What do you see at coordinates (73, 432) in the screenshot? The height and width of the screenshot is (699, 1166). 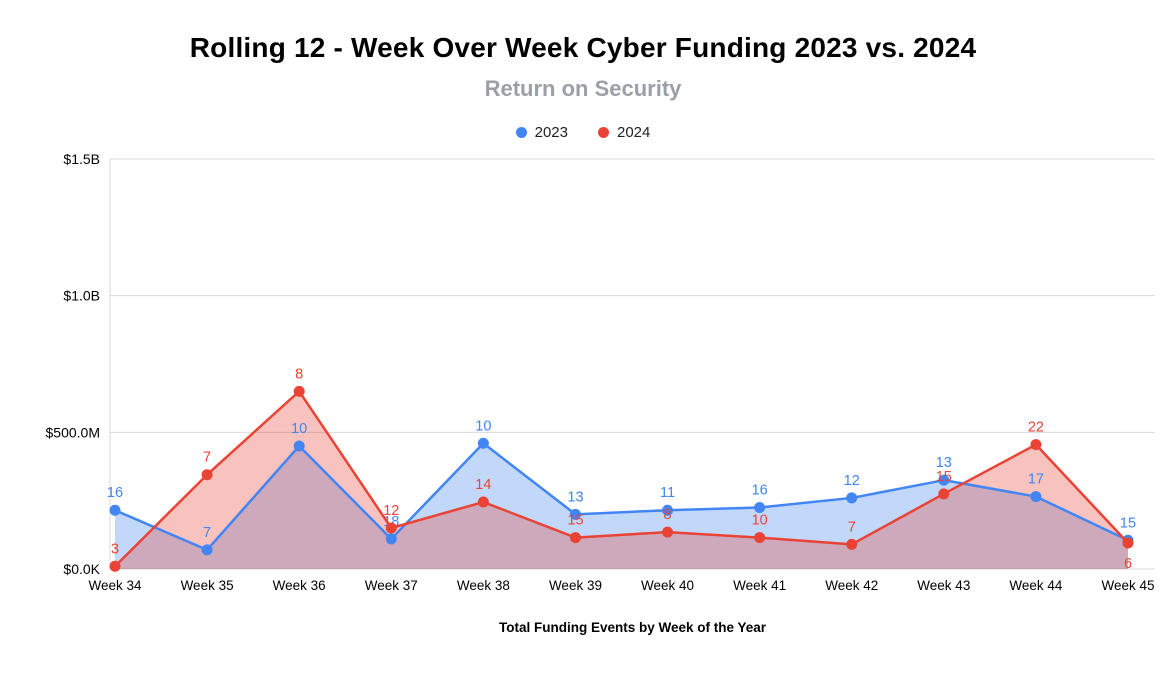 I see `y-tick-label: $500.0M` at bounding box center [73, 432].